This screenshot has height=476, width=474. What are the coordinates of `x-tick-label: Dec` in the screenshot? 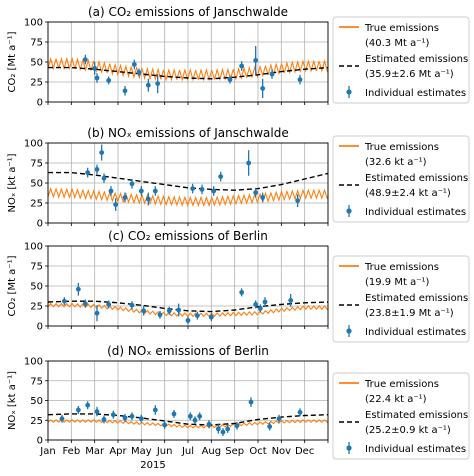 It's located at (304, 451).